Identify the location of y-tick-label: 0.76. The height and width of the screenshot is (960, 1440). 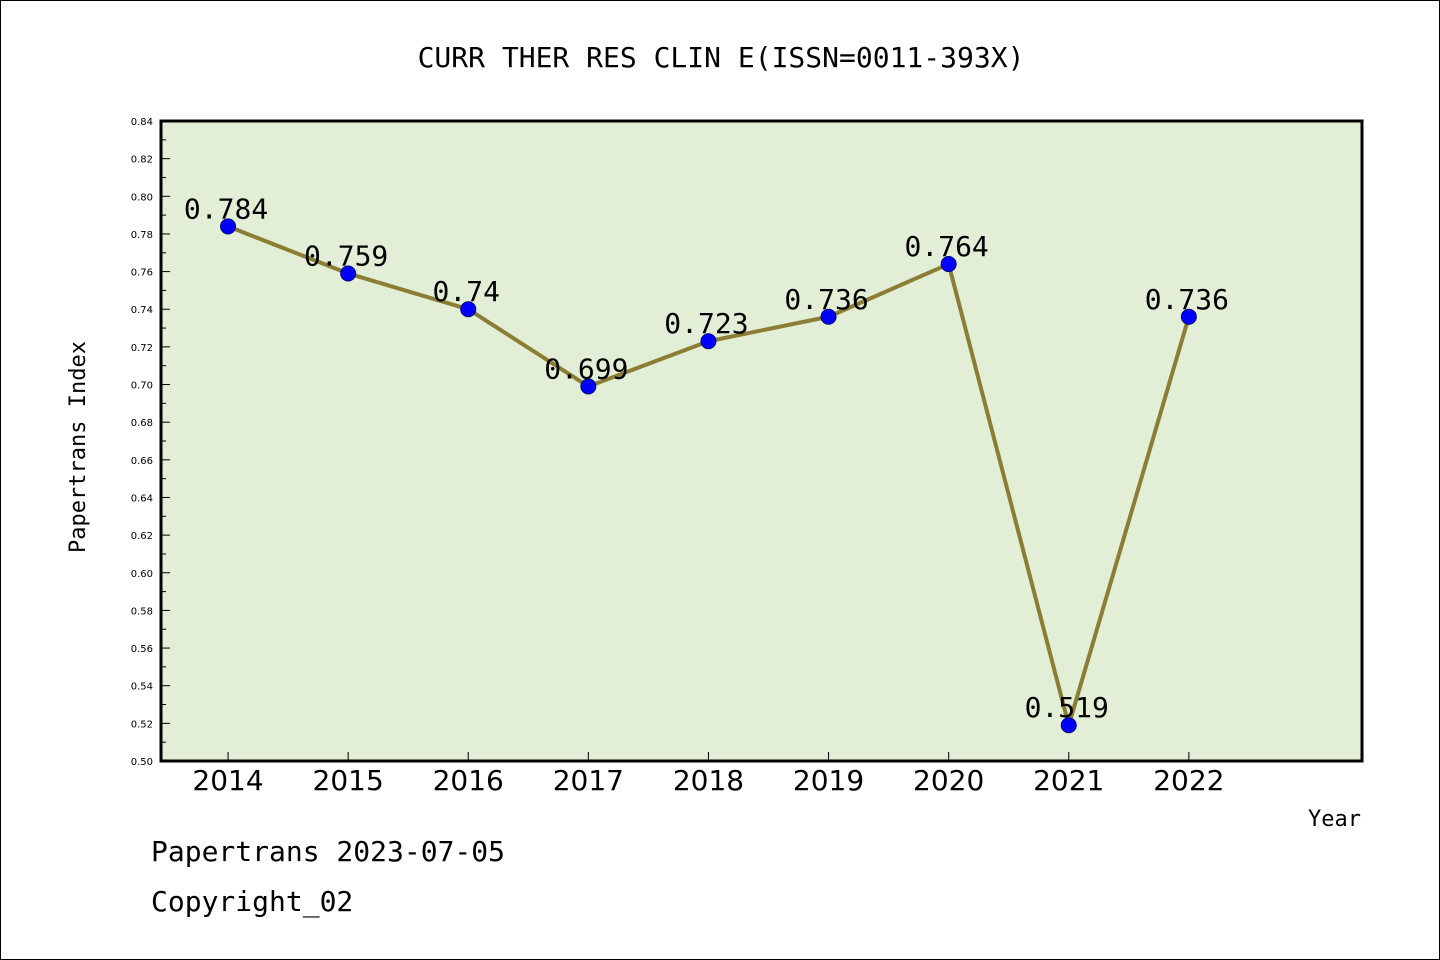
(142, 273).